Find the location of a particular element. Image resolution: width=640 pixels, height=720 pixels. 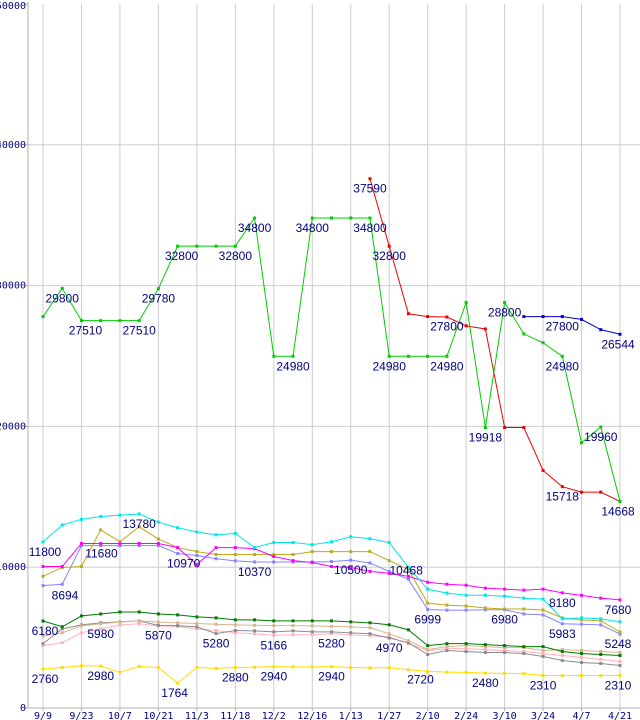

x-tick-label: 1/13 is located at coordinates (351, 715).